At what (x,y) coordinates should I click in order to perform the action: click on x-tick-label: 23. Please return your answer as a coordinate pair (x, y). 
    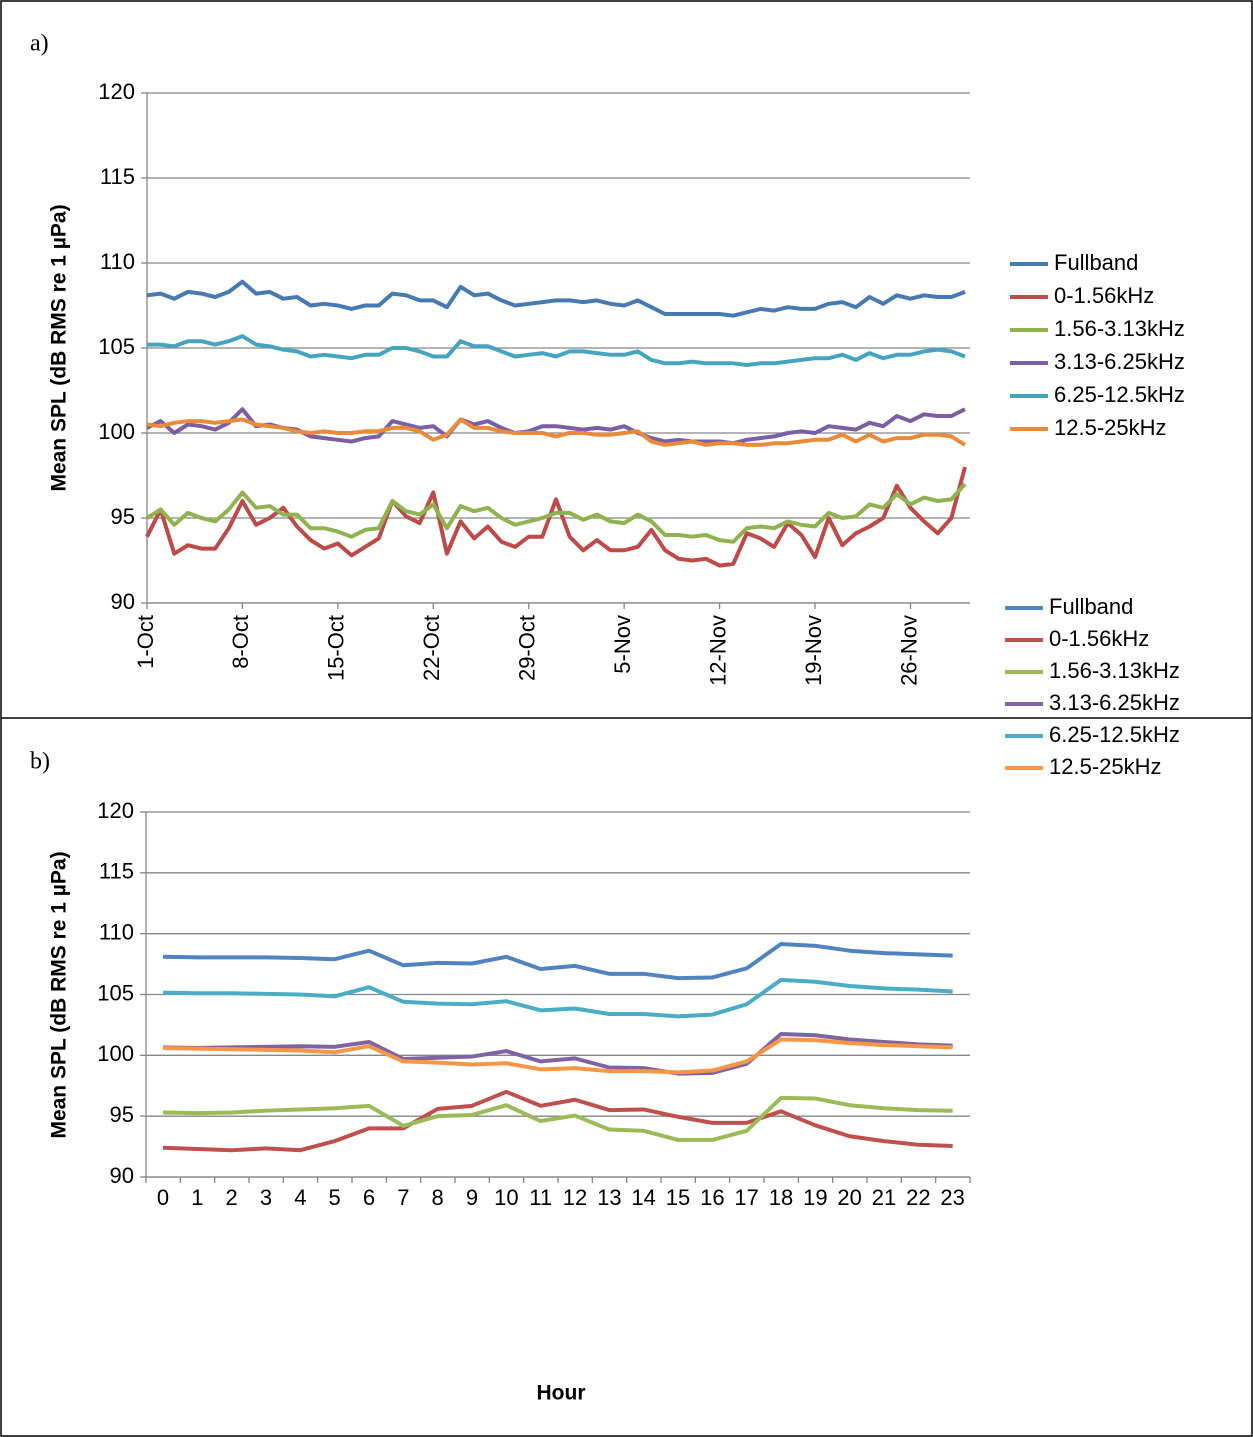
    Looking at the image, I should click on (952, 1197).